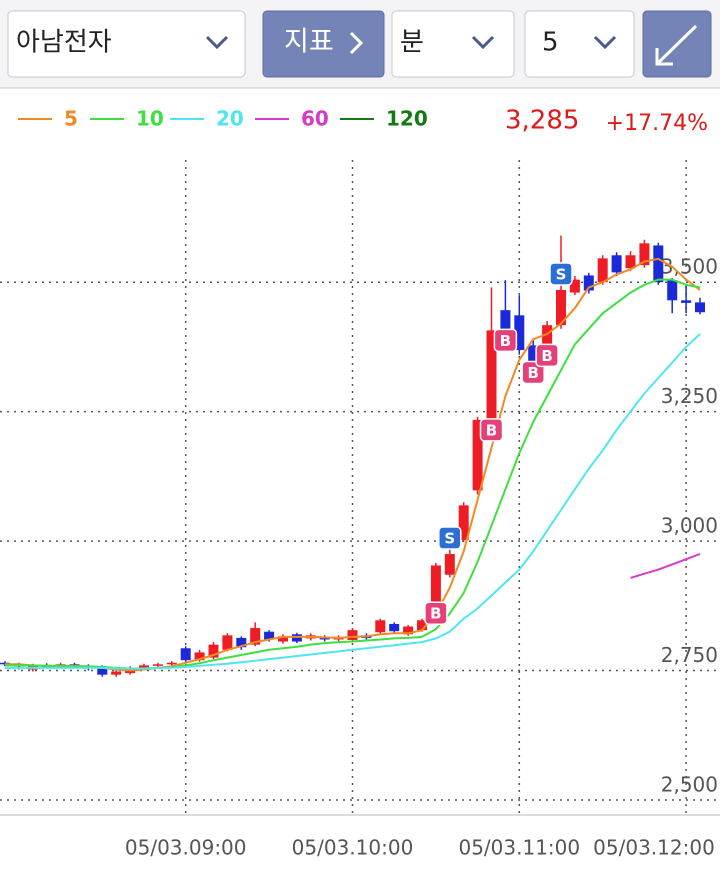 This screenshot has height=881, width=720. What do you see at coordinates (150, 119) in the screenshot?
I see `legend-label: 10` at bounding box center [150, 119].